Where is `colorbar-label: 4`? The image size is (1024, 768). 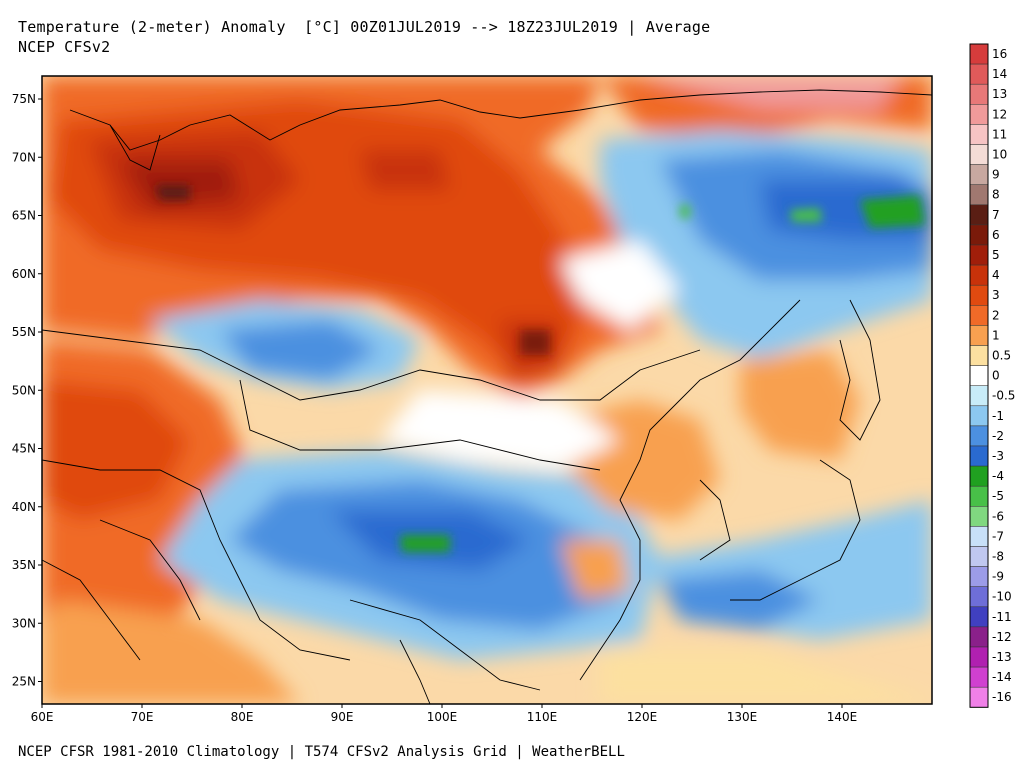 colorbar-label: 4 is located at coordinates (996, 275).